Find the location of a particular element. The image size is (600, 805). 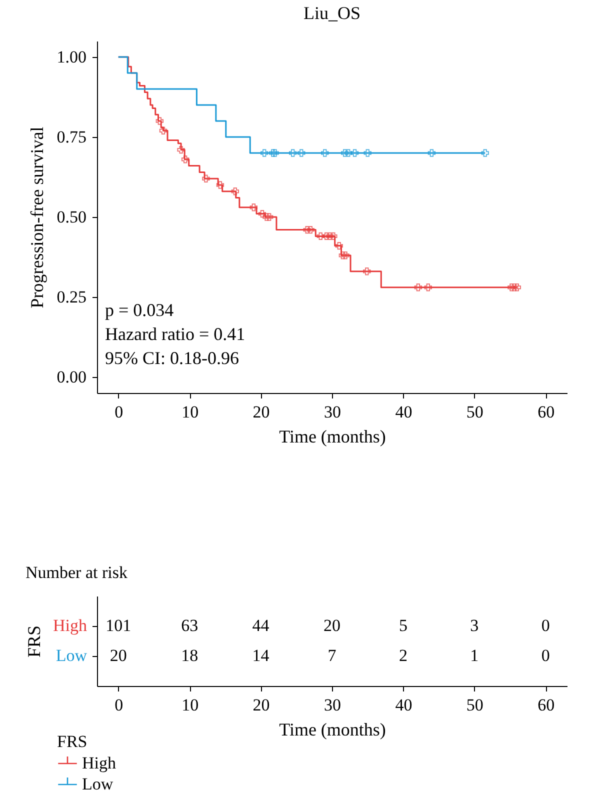

legend-label: High is located at coordinates (99, 763).